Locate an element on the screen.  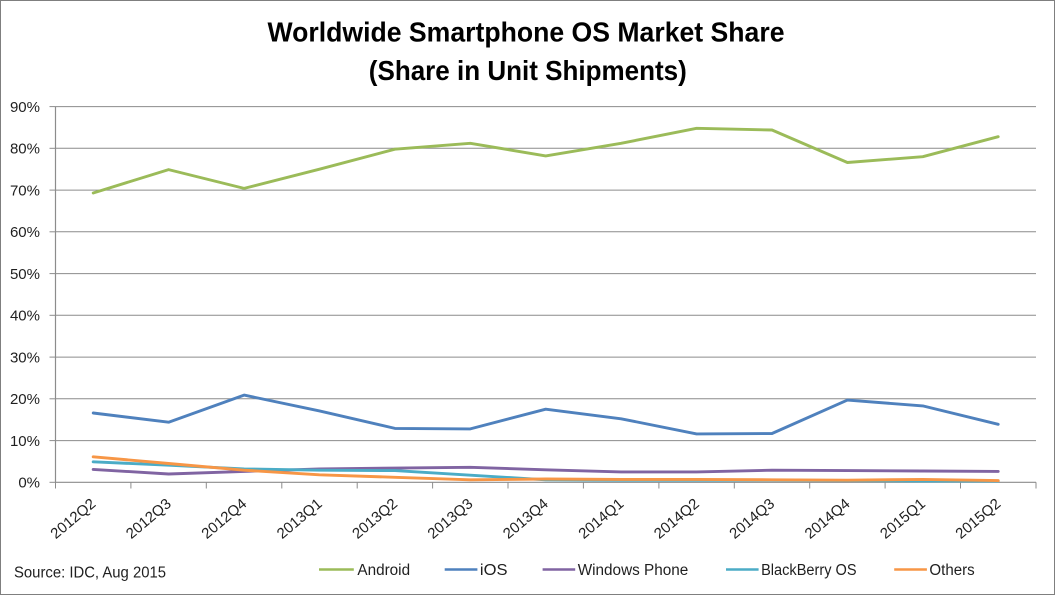
svg-text: BlackBerry OS is located at coordinates (809, 570).